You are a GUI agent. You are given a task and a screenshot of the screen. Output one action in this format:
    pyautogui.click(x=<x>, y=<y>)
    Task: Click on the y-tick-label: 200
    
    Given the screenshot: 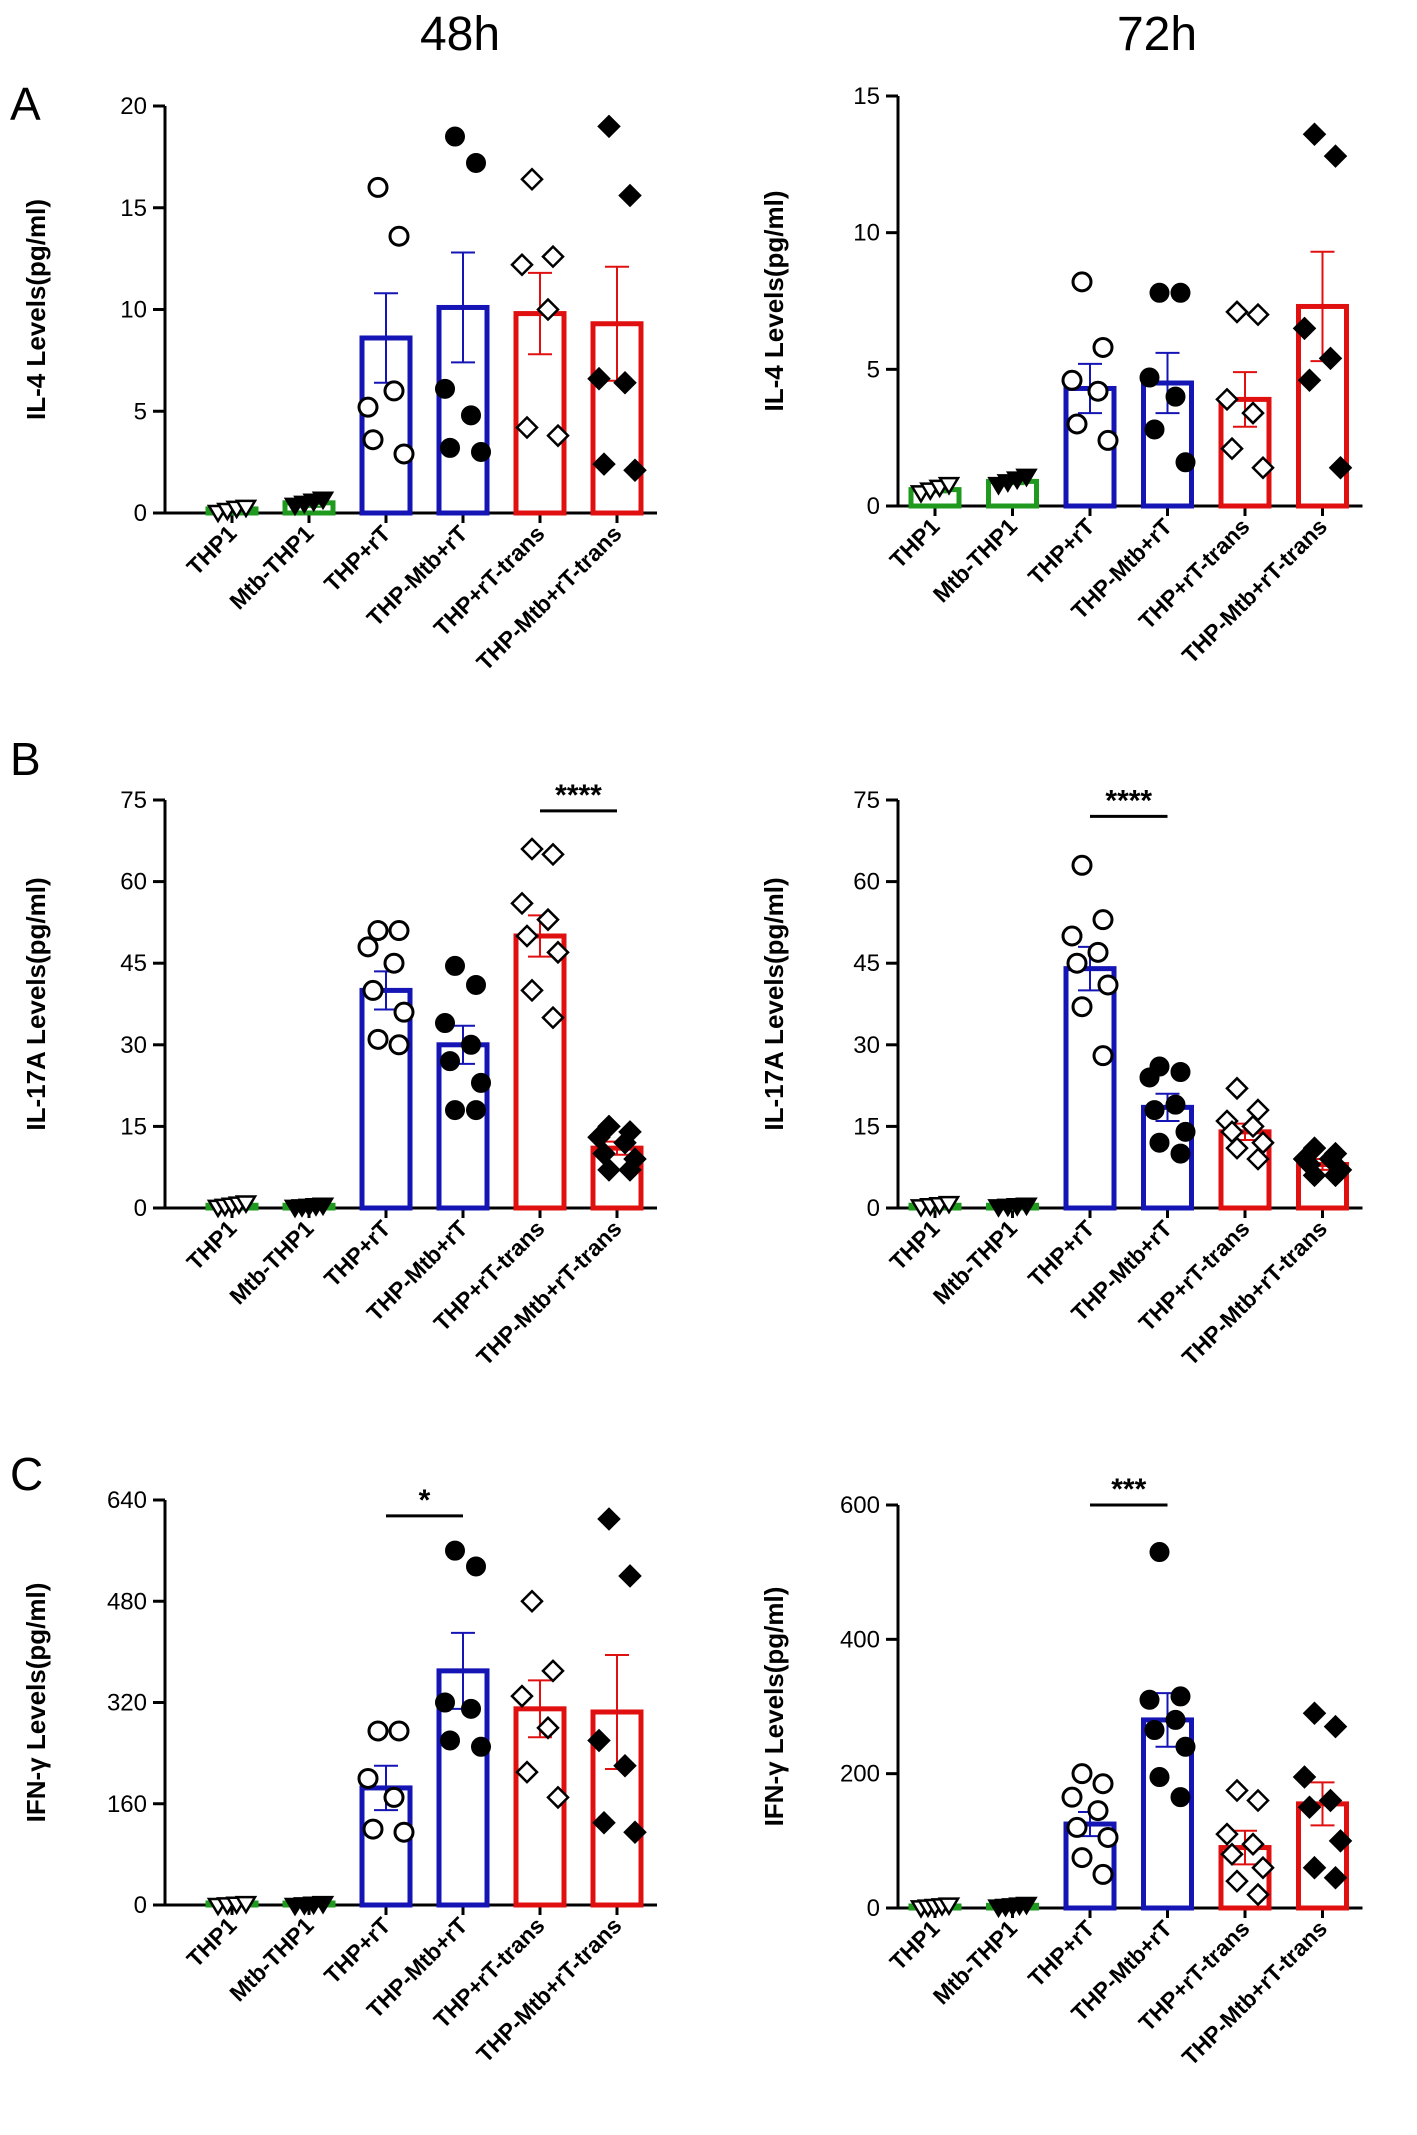 What is the action you would take?
    pyautogui.click(x=860, y=1774)
    